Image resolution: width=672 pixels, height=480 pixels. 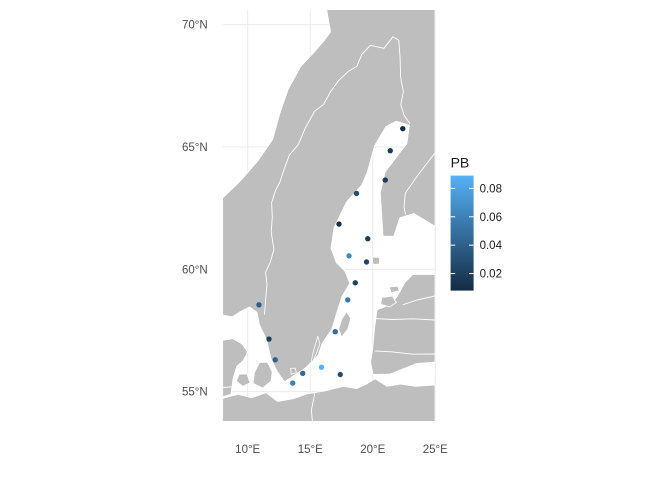 What do you see at coordinates (247, 450) in the screenshot?
I see `x-tick-label: 10°E` at bounding box center [247, 450].